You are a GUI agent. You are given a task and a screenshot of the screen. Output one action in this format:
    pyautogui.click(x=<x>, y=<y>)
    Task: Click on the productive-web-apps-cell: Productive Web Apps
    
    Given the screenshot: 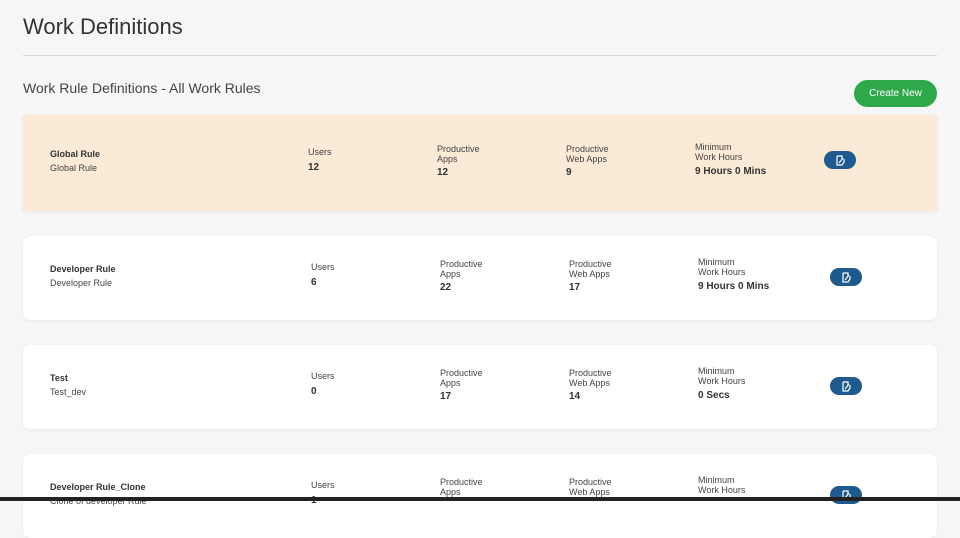 What is the action you would take?
    pyautogui.click(x=590, y=489)
    